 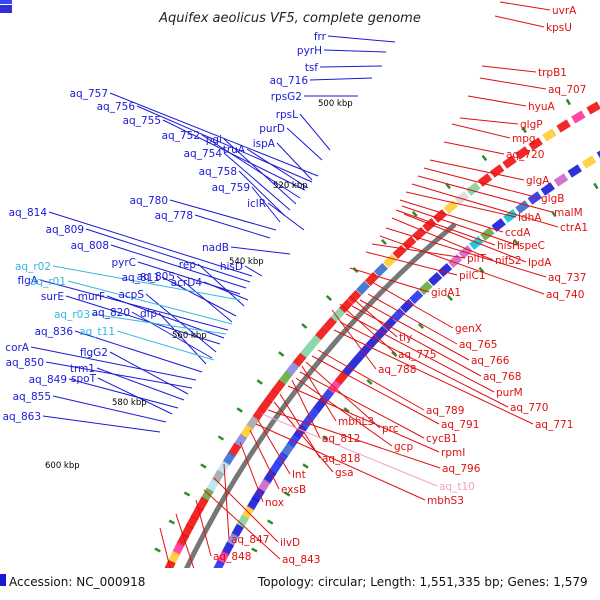 What do you see at coordinates (417, 355) in the screenshot?
I see `reverse-gene-label: aq_775` at bounding box center [417, 355].